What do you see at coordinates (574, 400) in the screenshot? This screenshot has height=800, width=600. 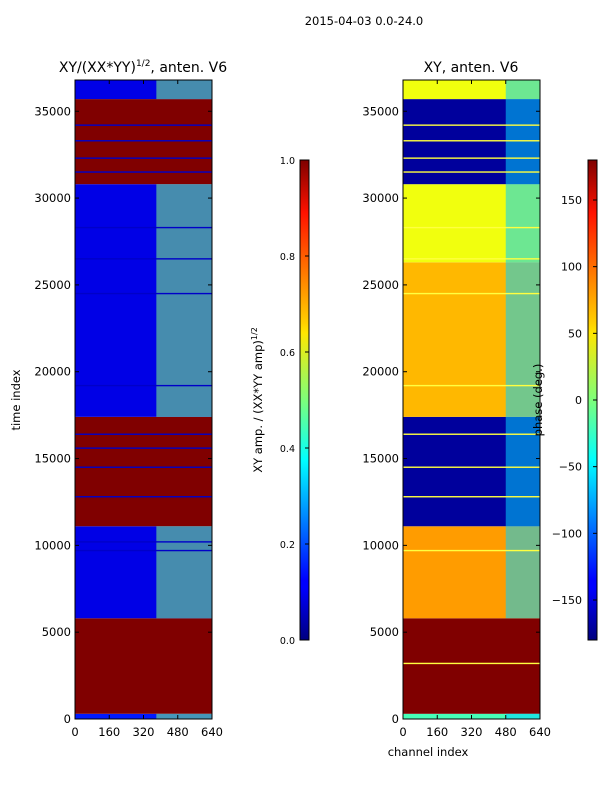 I see `right-colorbar-ticks: −150 −100 −50 0 50 100 150` at bounding box center [574, 400].